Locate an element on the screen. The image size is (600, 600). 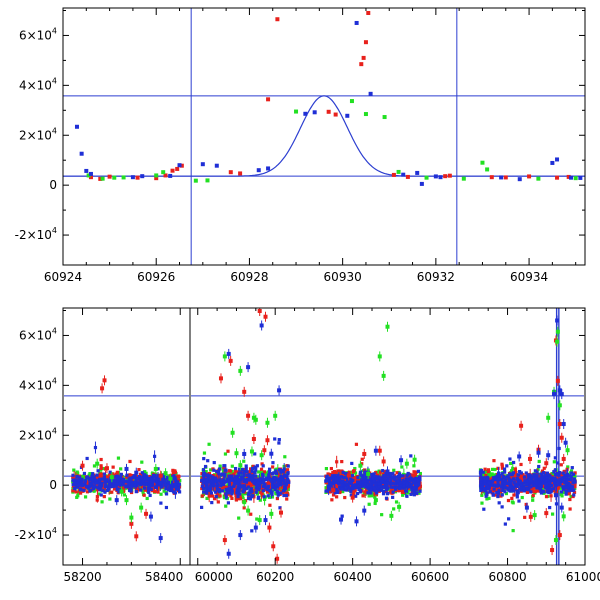
y-tick-label: 4×104 is located at coordinates (38, 84).